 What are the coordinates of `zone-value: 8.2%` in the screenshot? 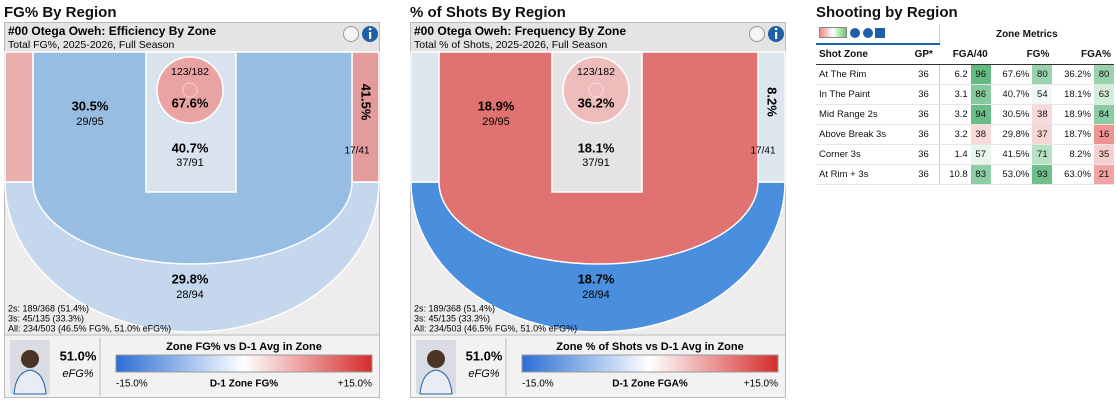 It's located at (772, 102).